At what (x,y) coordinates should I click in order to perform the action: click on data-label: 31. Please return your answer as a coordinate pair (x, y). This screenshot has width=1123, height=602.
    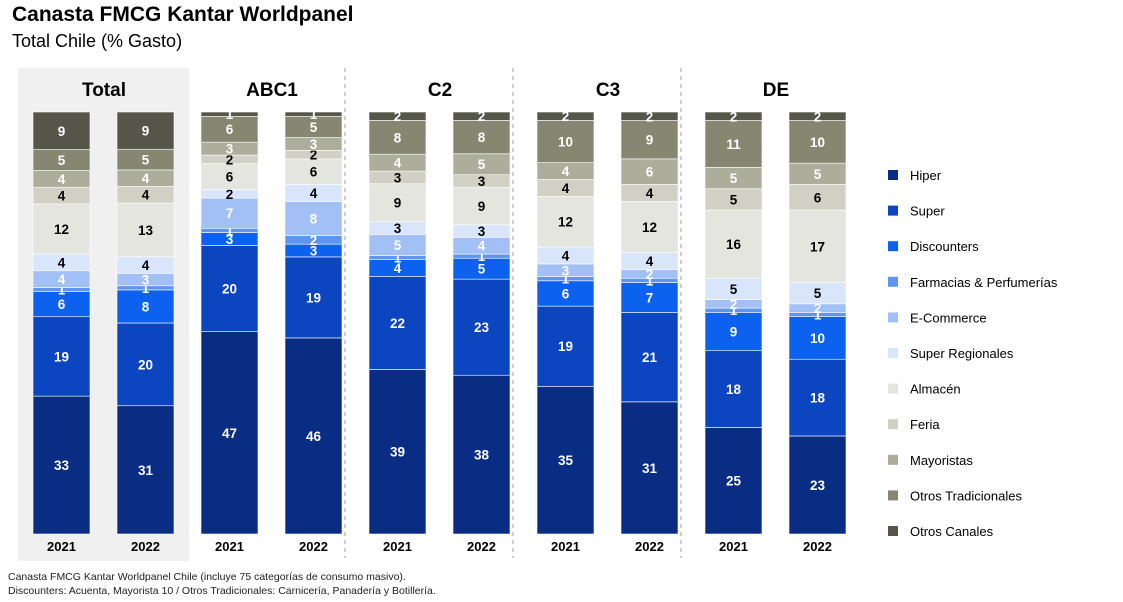
    Looking at the image, I should click on (650, 468).